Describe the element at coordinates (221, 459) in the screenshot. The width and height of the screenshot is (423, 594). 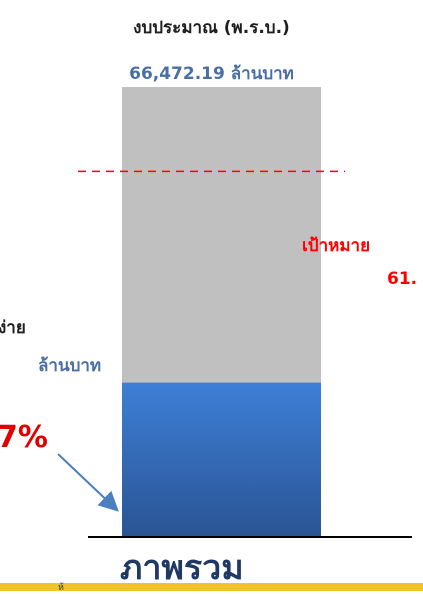
I see `spent-bar` at that location.